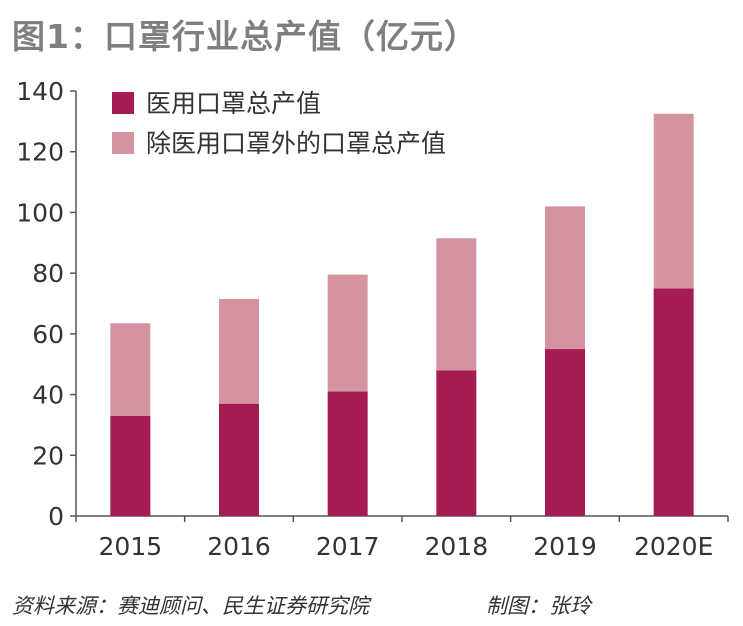 This screenshot has height=626, width=743. I want to click on y-tick-label: 100, so click(40, 212).